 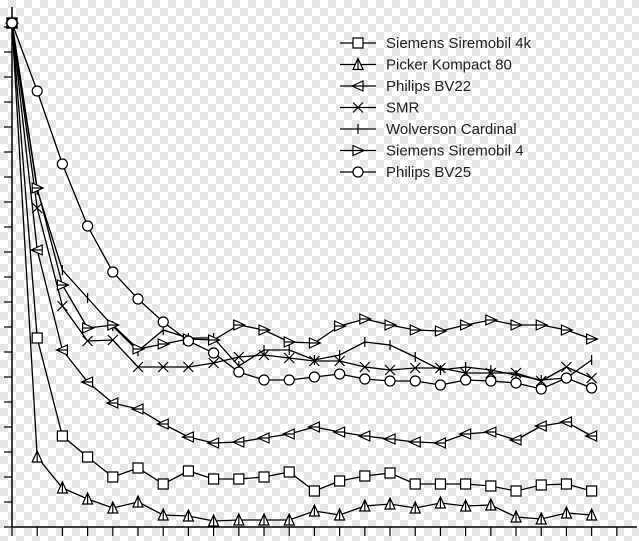 What do you see at coordinates (428, 172) in the screenshot?
I see `legend-label: Philips BV25` at bounding box center [428, 172].